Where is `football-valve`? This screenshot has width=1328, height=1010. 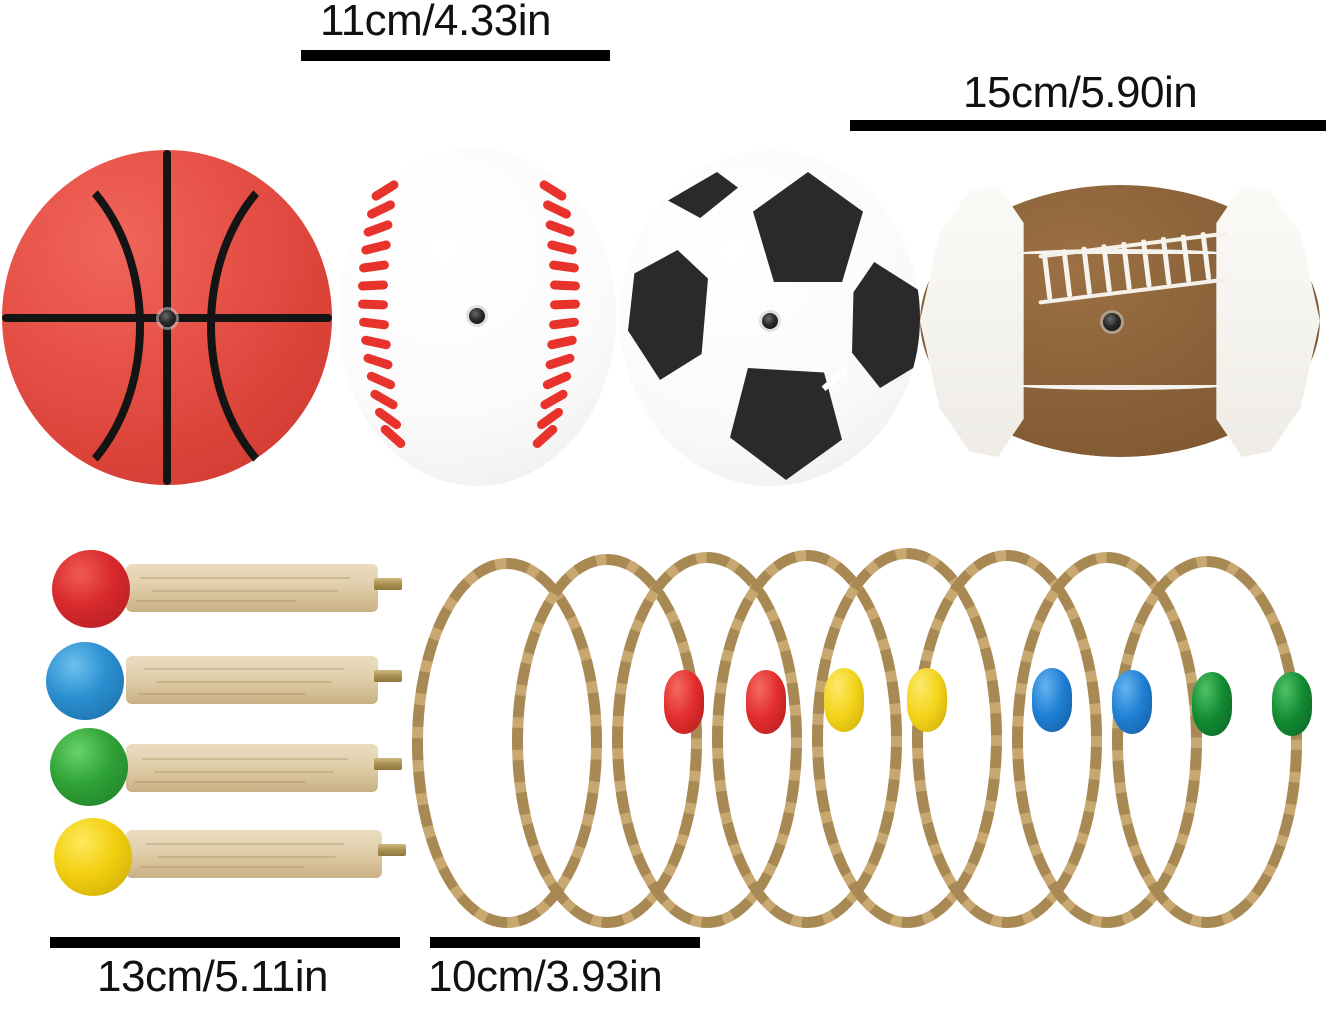
football-valve is located at coordinates (1112, 322).